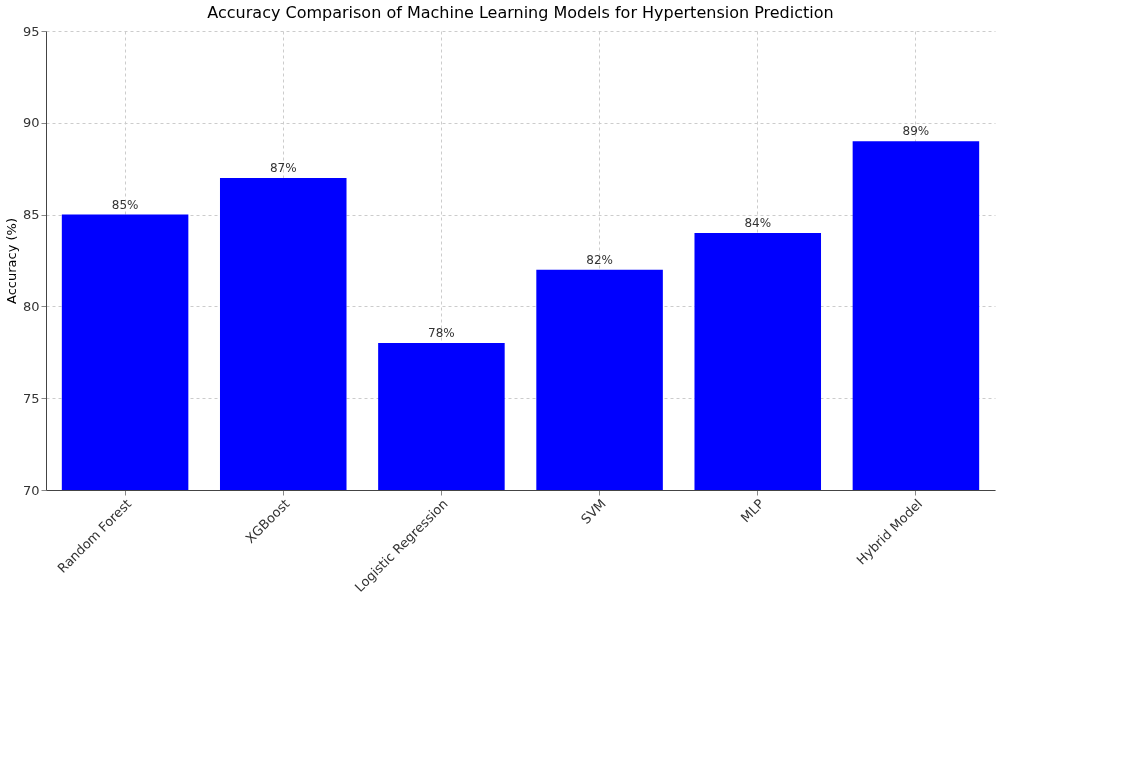 The width and height of the screenshot is (1123, 781). I want to click on data-label: 85%, so click(125, 204).